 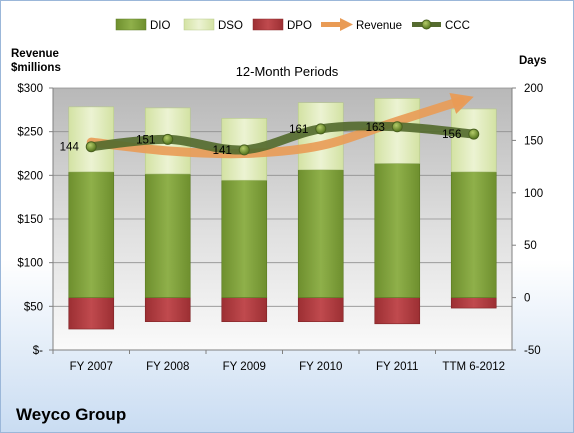 I want to click on left-tick-label: $-, so click(x=38, y=351).